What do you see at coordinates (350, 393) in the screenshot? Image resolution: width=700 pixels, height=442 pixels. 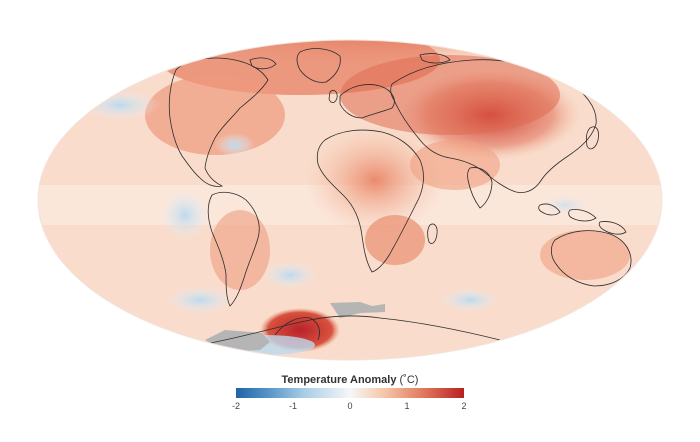 I see `legend-color-bar` at bounding box center [350, 393].